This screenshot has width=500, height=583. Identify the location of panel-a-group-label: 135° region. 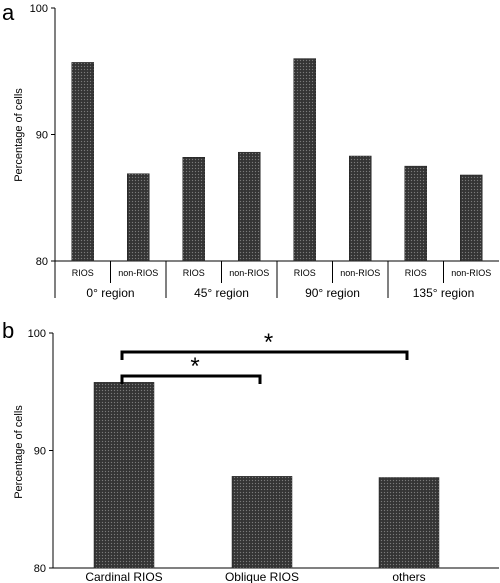
(444, 293).